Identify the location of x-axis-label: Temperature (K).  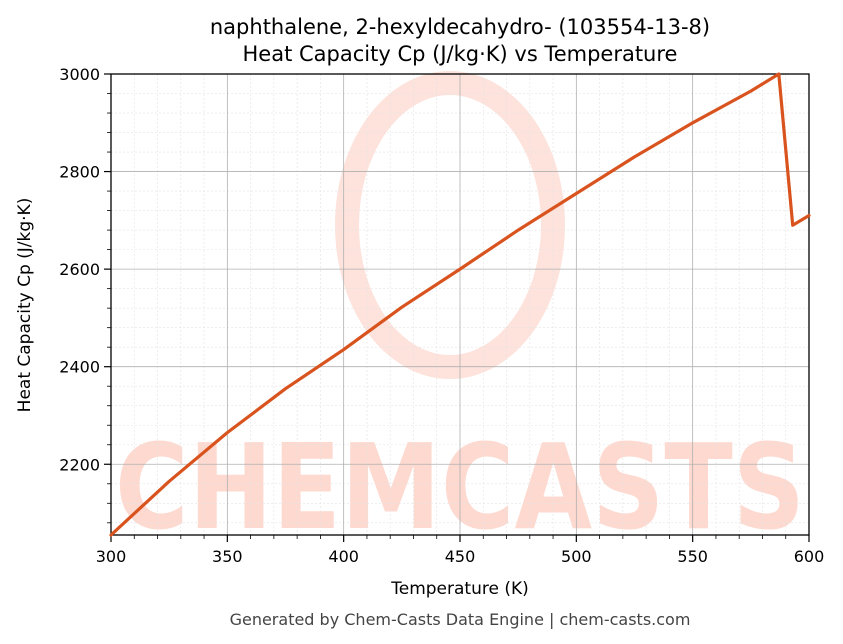
(459, 589).